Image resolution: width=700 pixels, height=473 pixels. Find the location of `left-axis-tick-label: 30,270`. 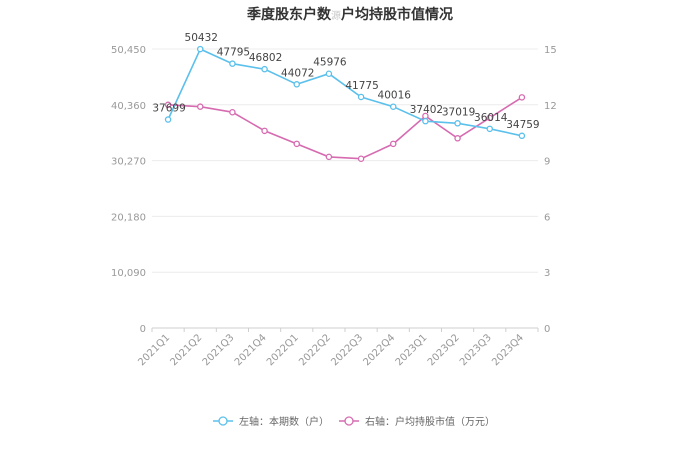

left-axis-tick-label: 30,270 is located at coordinates (128, 162).